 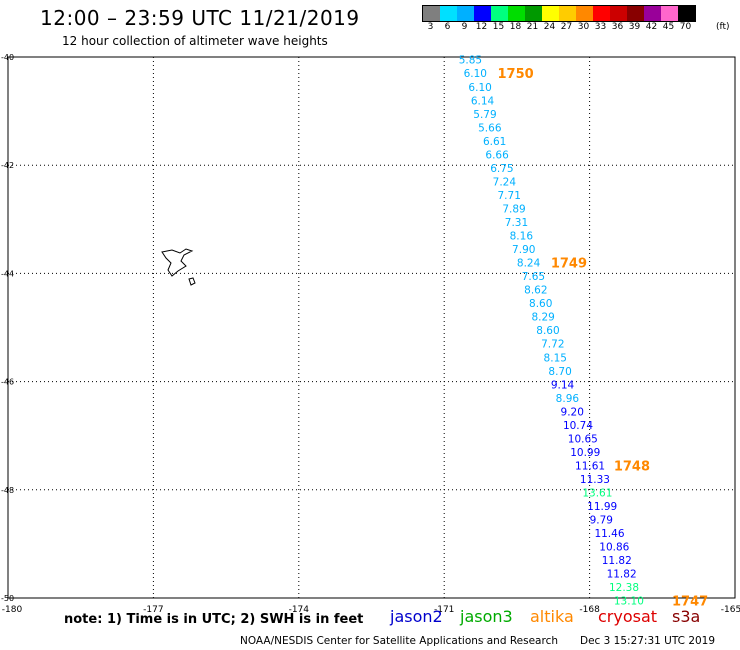 What do you see at coordinates (648, 641) in the screenshot?
I see `generation-date: Dec 3 15:27:31 UTC 2019` at bounding box center [648, 641].